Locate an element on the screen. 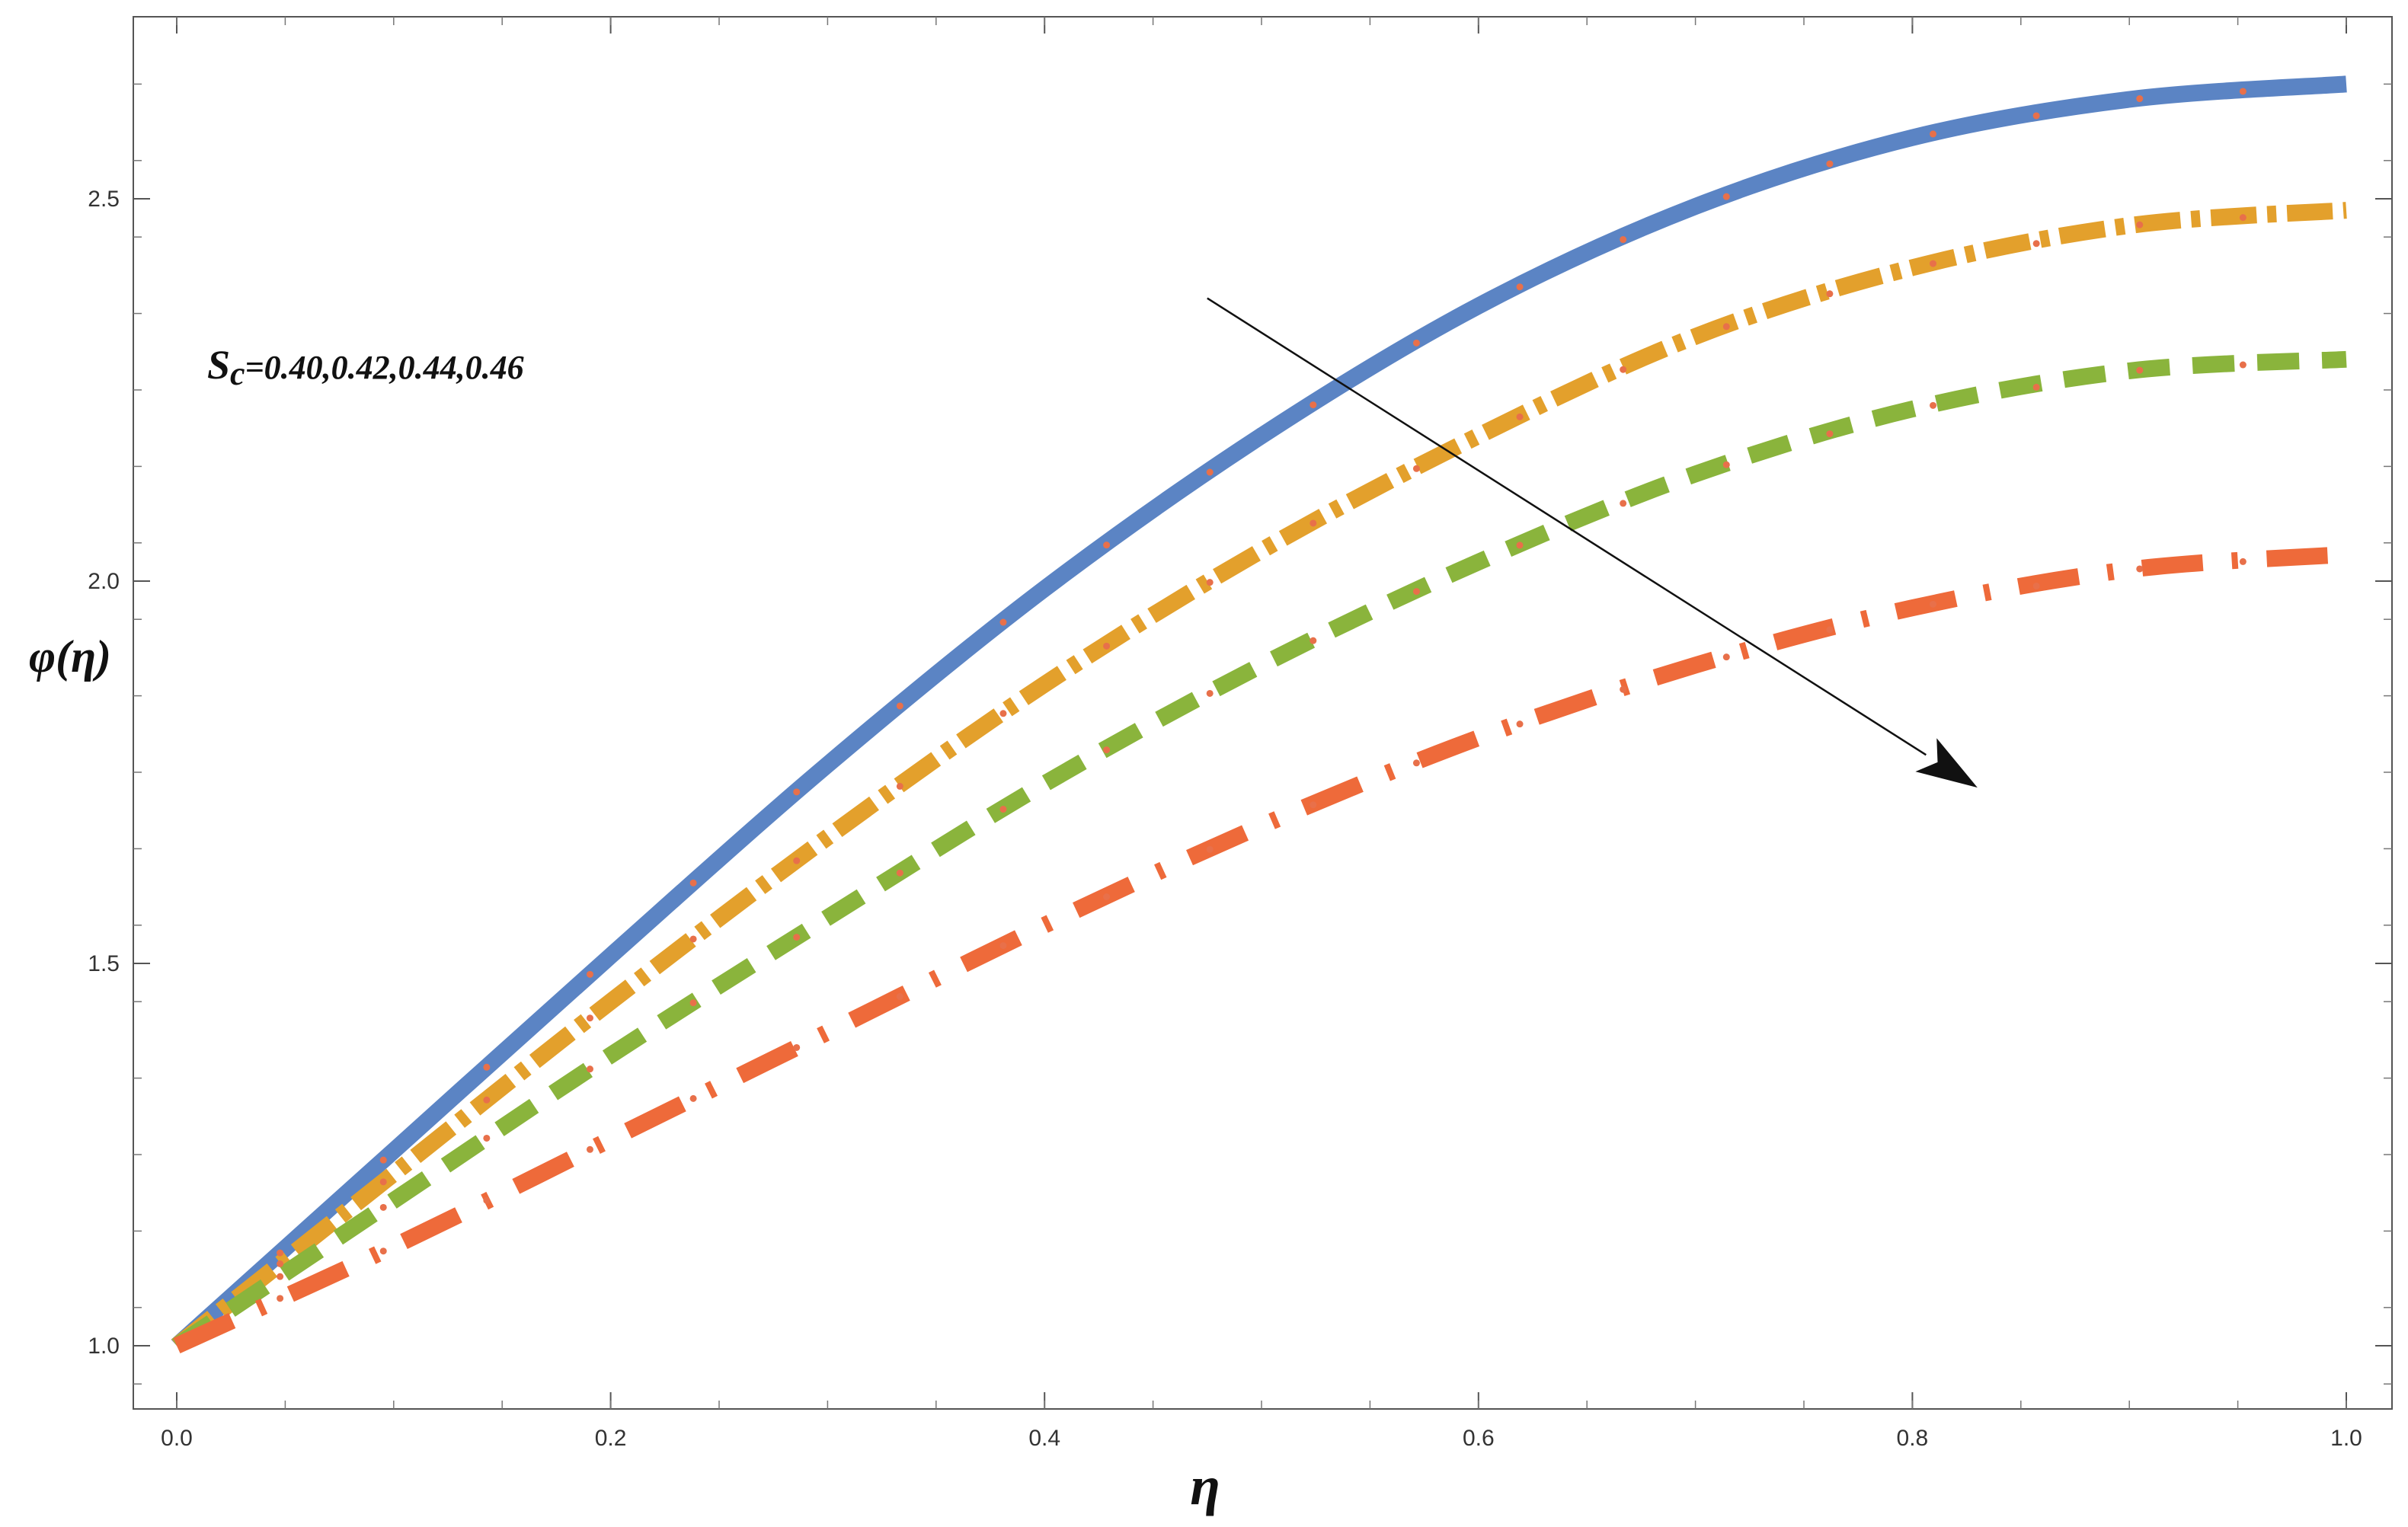  y-tick-label: 1.0 is located at coordinates (104, 1346).